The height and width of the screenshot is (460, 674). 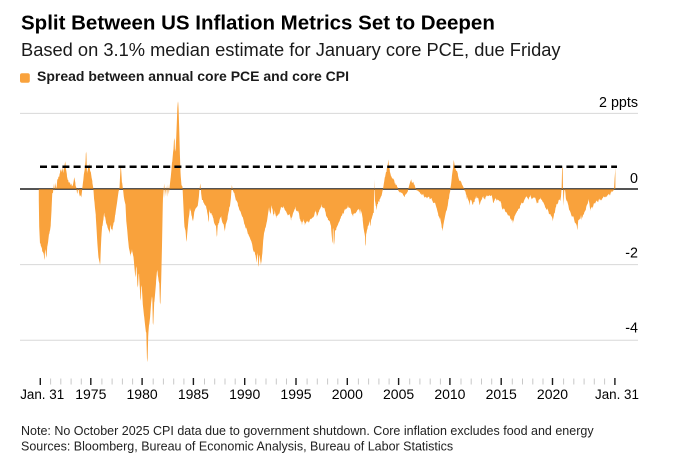 What do you see at coordinates (347, 394) in the screenshot?
I see `svg-text: 2000` at bounding box center [347, 394].